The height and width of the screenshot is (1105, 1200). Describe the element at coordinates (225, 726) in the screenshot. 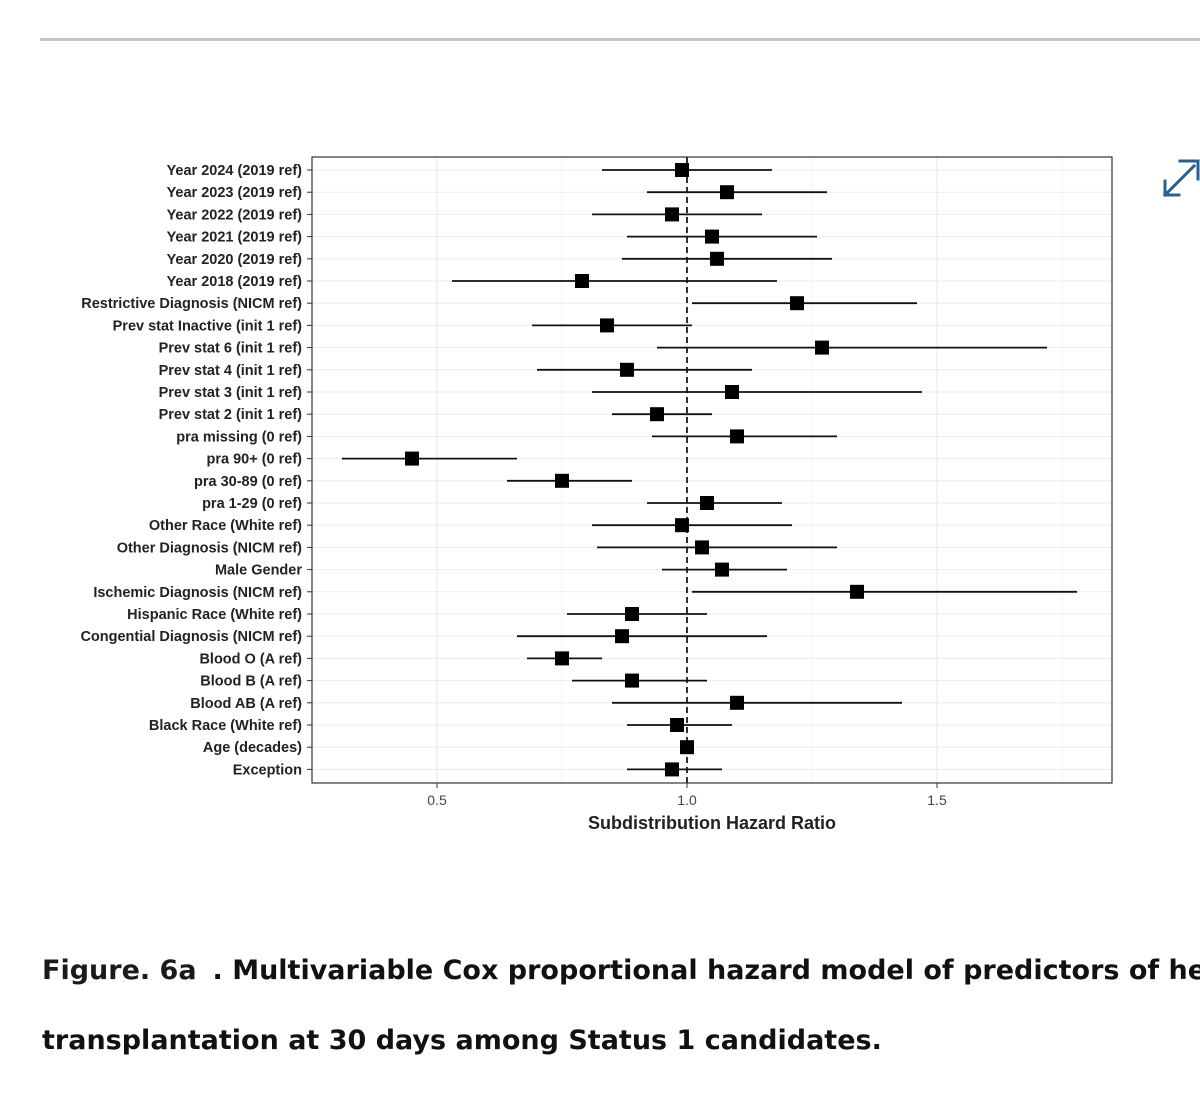

I see `y-tick-label: Black Race (White ref)` at that location.